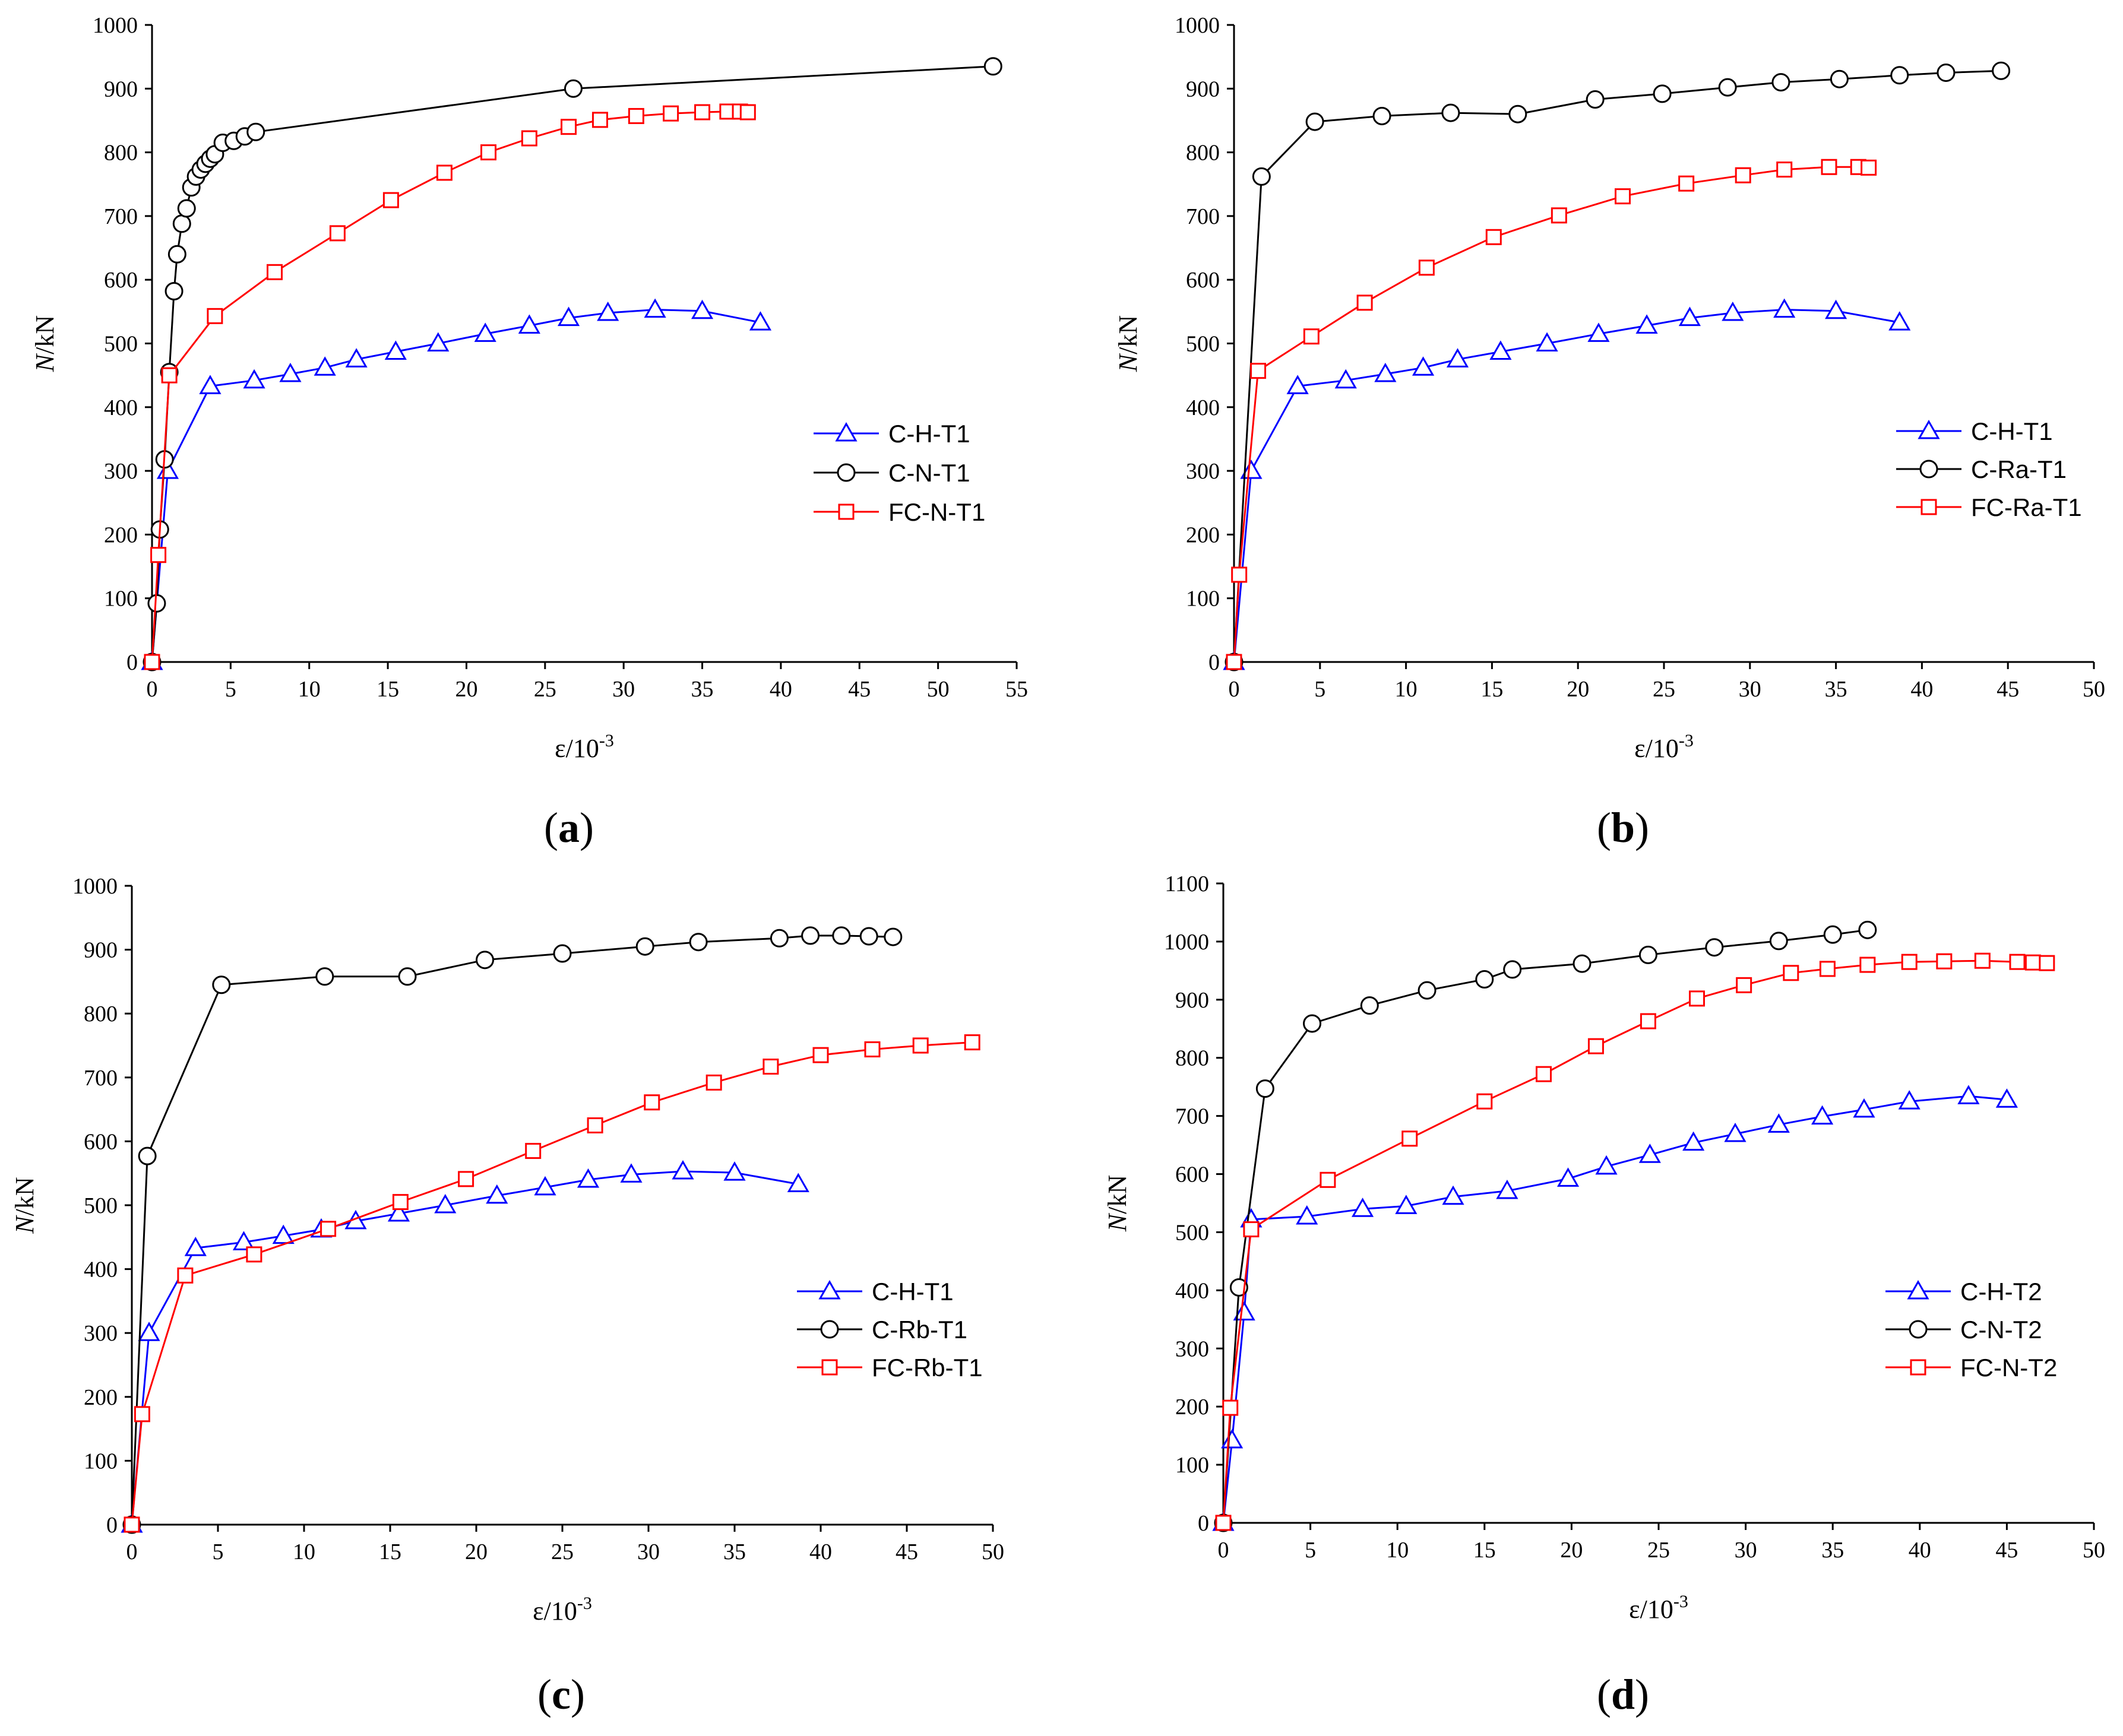 The height and width of the screenshot is (1736, 2123). Describe the element at coordinates (466, 689) in the screenshot. I see `x-tick-label: 20` at that location.